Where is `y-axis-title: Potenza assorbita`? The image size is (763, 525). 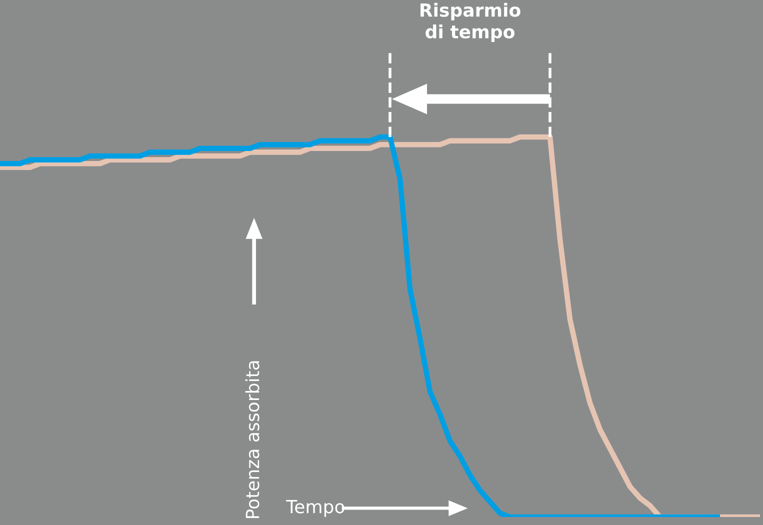
y-axis-title: Potenza assorbita is located at coordinates (252, 439).